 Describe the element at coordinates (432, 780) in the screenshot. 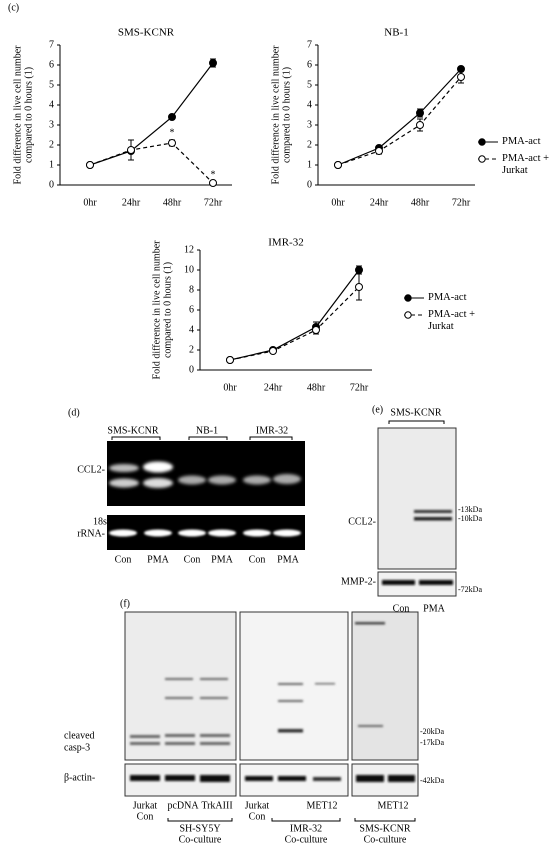

I see `size-label: -42kDa` at that location.